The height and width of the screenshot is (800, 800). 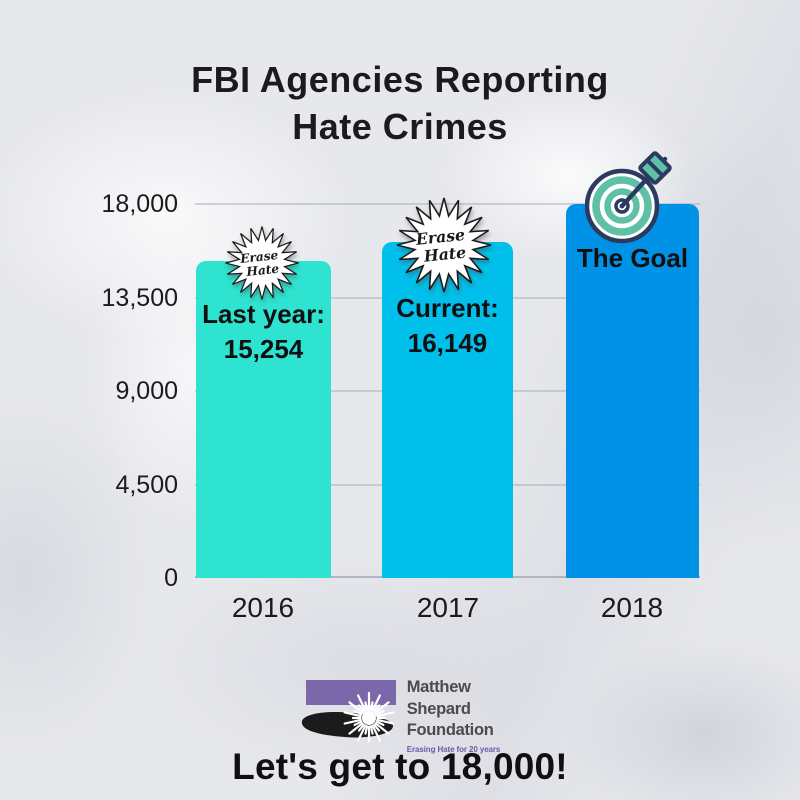 I want to click on logo-sunburst-rays, so click(x=369, y=716).